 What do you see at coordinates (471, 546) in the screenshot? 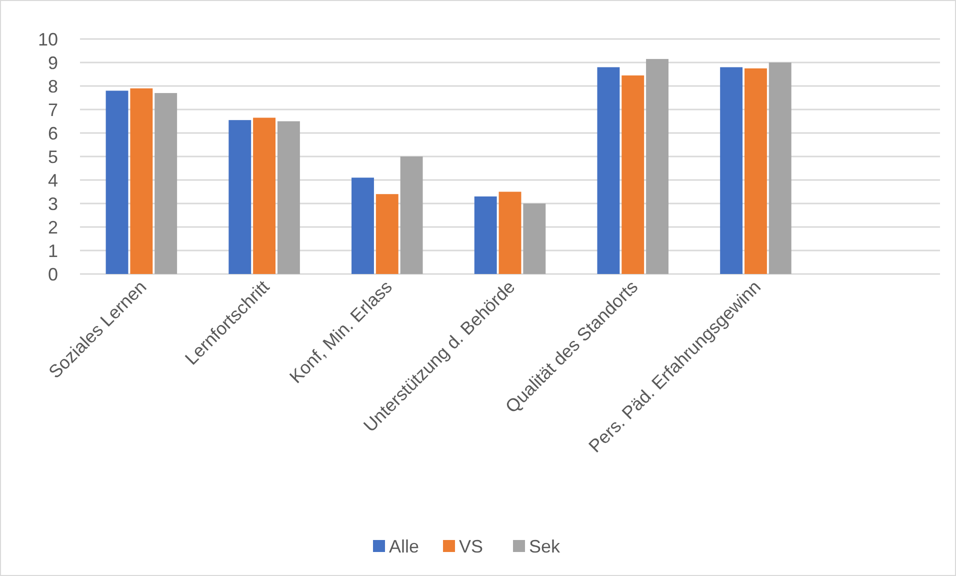
I see `legend-label: VS` at bounding box center [471, 546].